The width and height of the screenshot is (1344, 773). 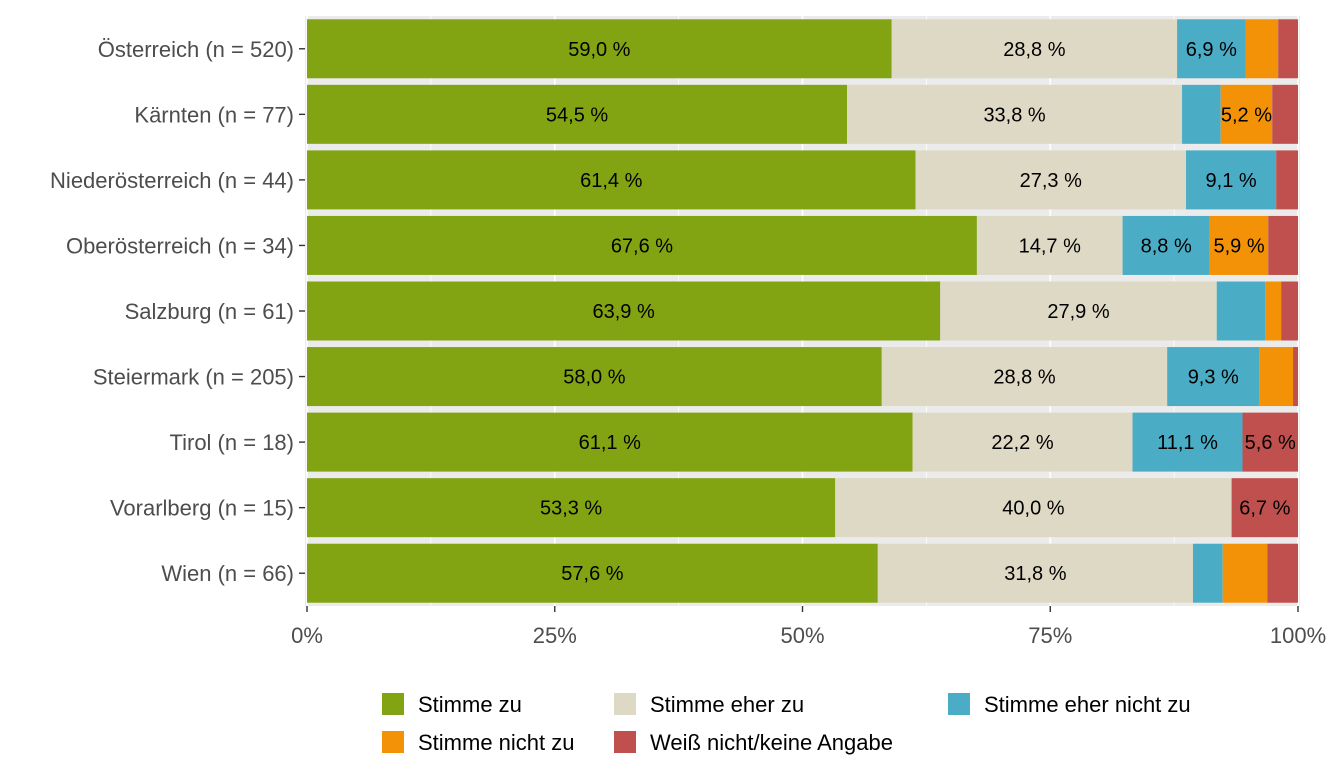 I want to click on data-label: 67,6 %, so click(x=642, y=246).